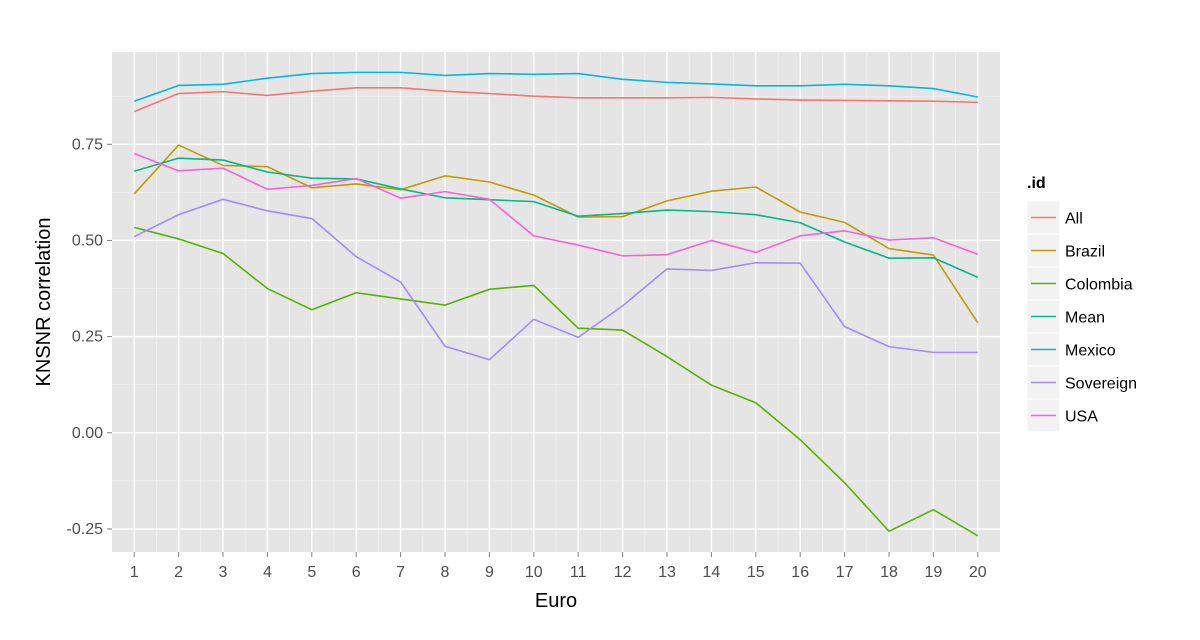  I want to click on legend-label-usa: USA, so click(1081, 417).